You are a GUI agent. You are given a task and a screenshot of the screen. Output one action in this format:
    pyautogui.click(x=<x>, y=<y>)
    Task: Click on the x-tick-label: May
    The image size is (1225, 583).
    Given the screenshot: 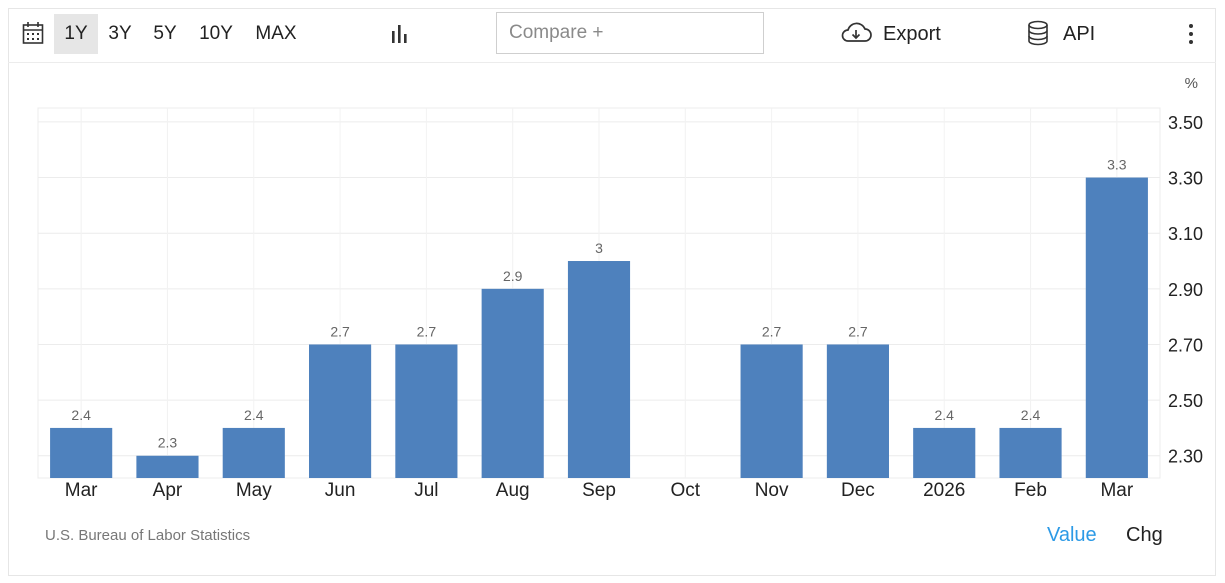 What is the action you would take?
    pyautogui.click(x=254, y=490)
    